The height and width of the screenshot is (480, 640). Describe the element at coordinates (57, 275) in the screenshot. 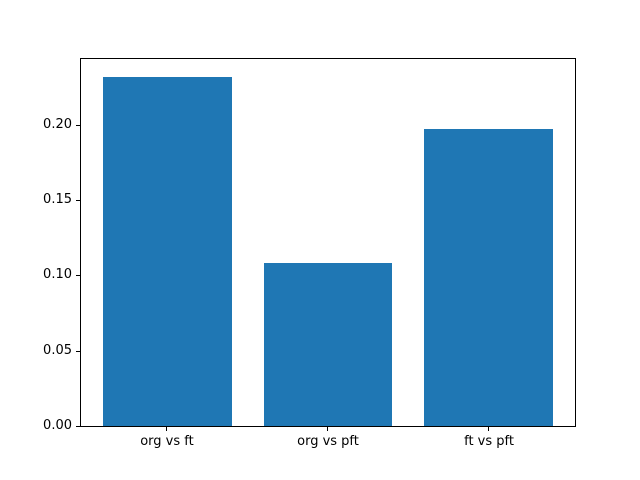

I see `y-tick-label: 0.10` at that location.